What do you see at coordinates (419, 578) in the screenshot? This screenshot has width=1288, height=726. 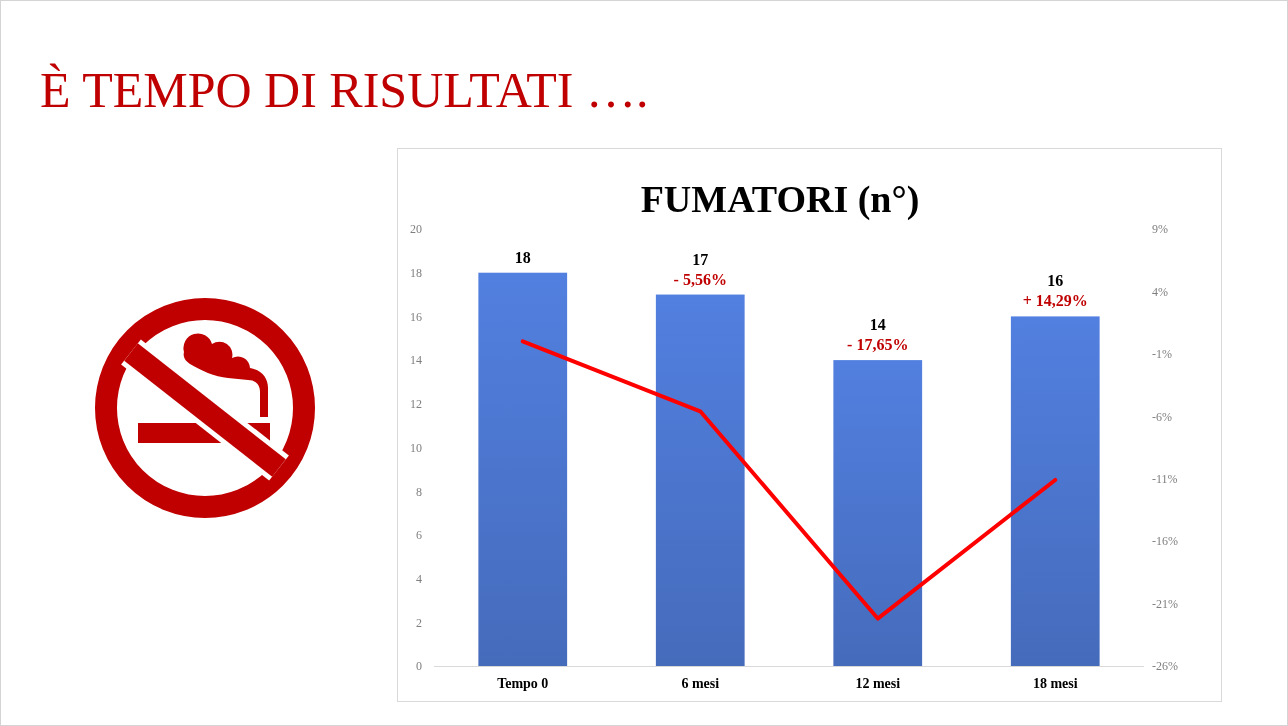 I see `y-tick-label: 4` at bounding box center [419, 578].